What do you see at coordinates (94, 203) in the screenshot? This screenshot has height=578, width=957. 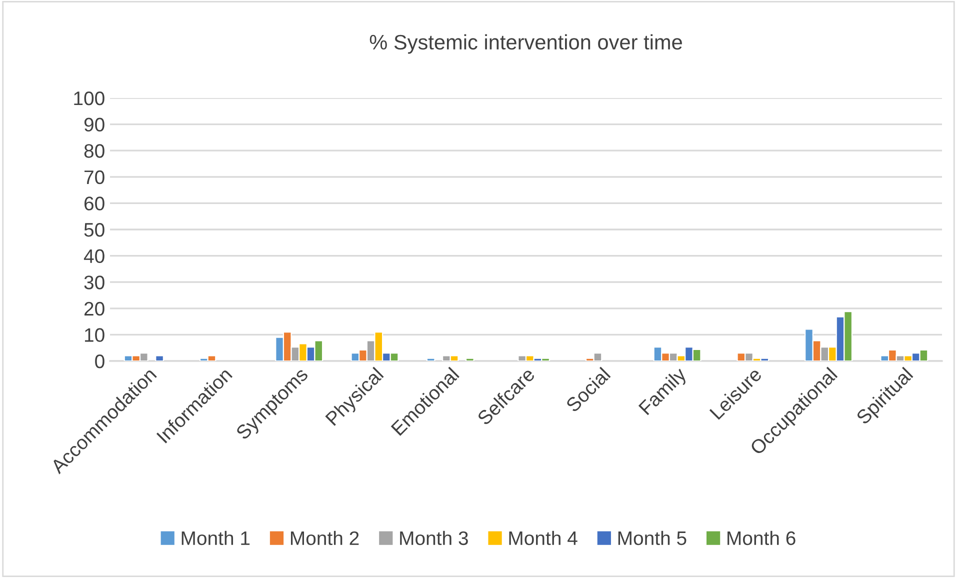 I see `y-tick-label: 60` at bounding box center [94, 203].